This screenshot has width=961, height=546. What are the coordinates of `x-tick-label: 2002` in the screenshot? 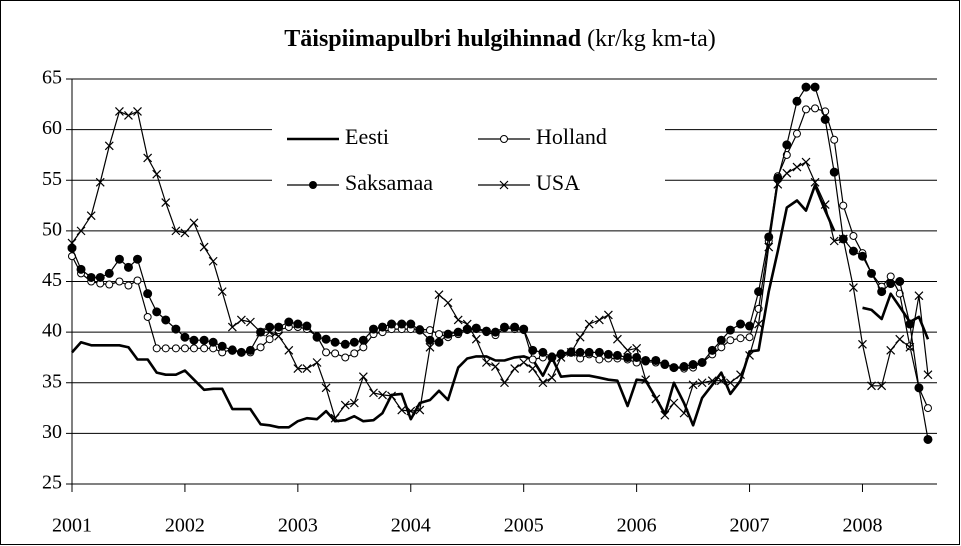 It's located at (185, 526).